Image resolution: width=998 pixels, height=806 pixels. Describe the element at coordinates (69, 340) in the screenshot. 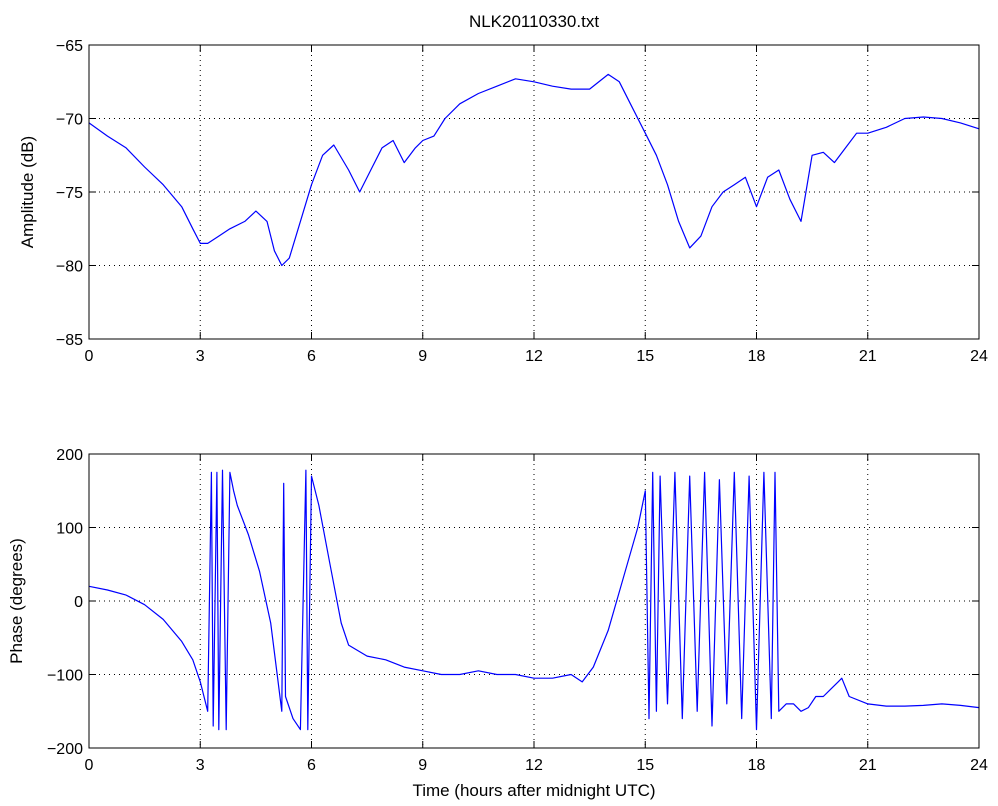

I see `y-tick-label: −85` at that location.